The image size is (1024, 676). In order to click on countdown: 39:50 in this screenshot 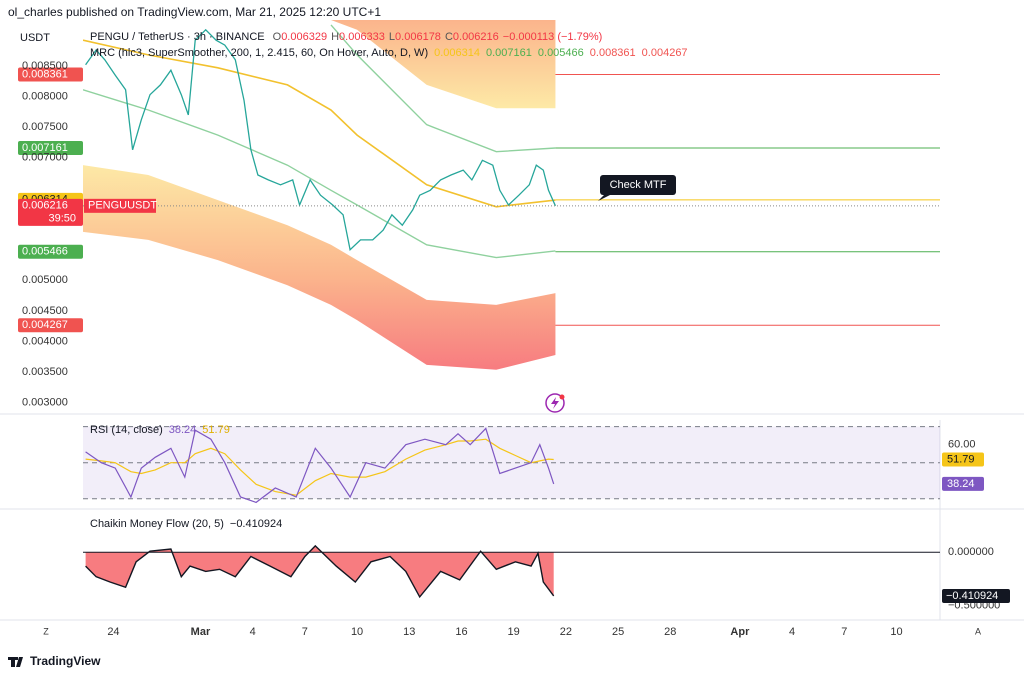, I will do `click(62, 219)`.